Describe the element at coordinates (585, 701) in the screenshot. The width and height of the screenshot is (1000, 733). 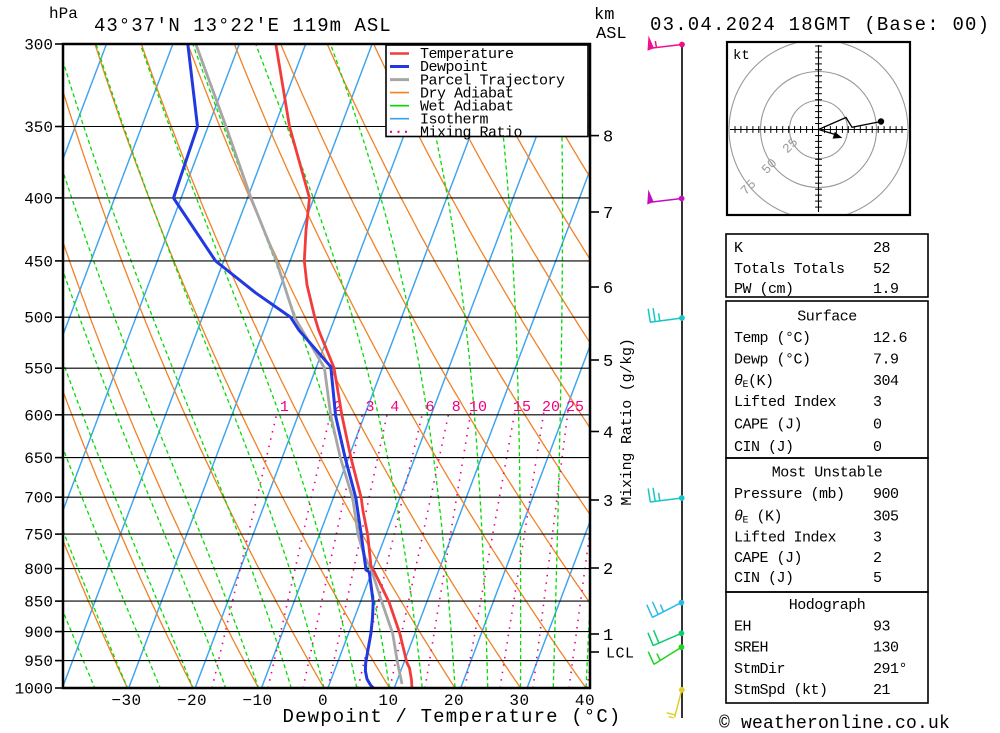
I see `svg-text: 40` at that location.